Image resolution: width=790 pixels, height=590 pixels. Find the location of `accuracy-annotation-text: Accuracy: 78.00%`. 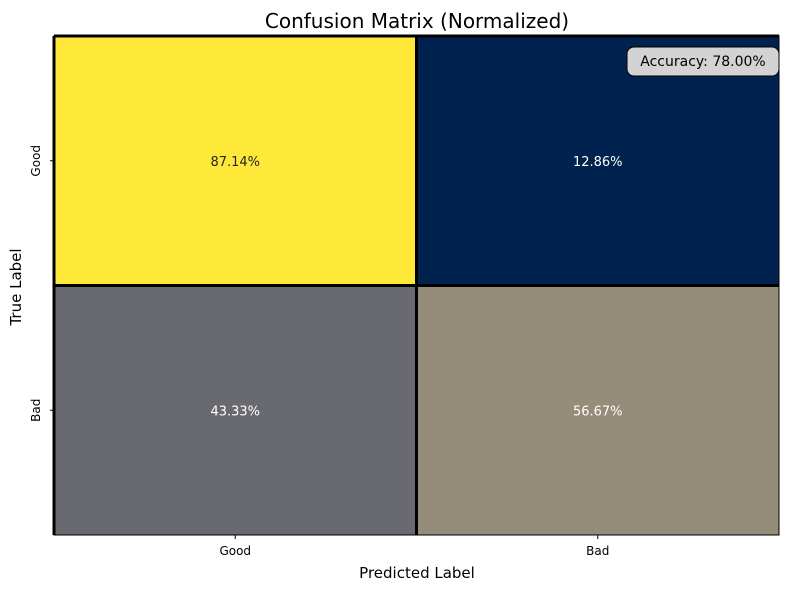

accuracy-annotation-text: Accuracy: 78.00% is located at coordinates (702, 62).